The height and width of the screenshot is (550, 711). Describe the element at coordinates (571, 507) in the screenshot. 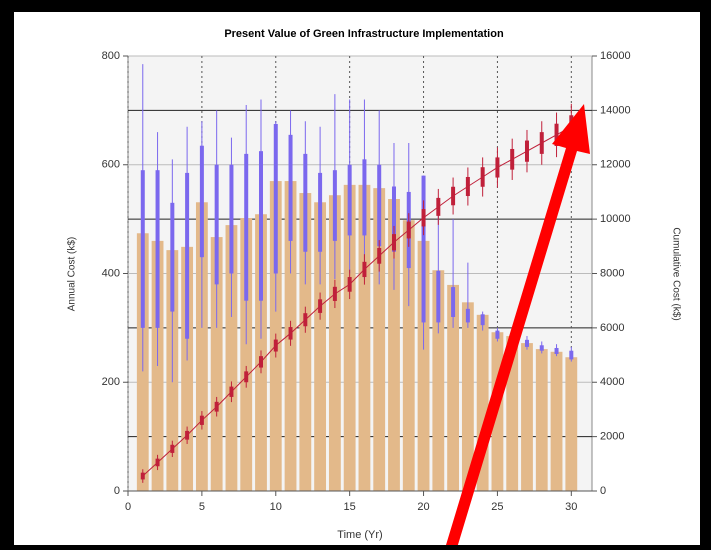

I see `x-tick-label: 30` at that location.